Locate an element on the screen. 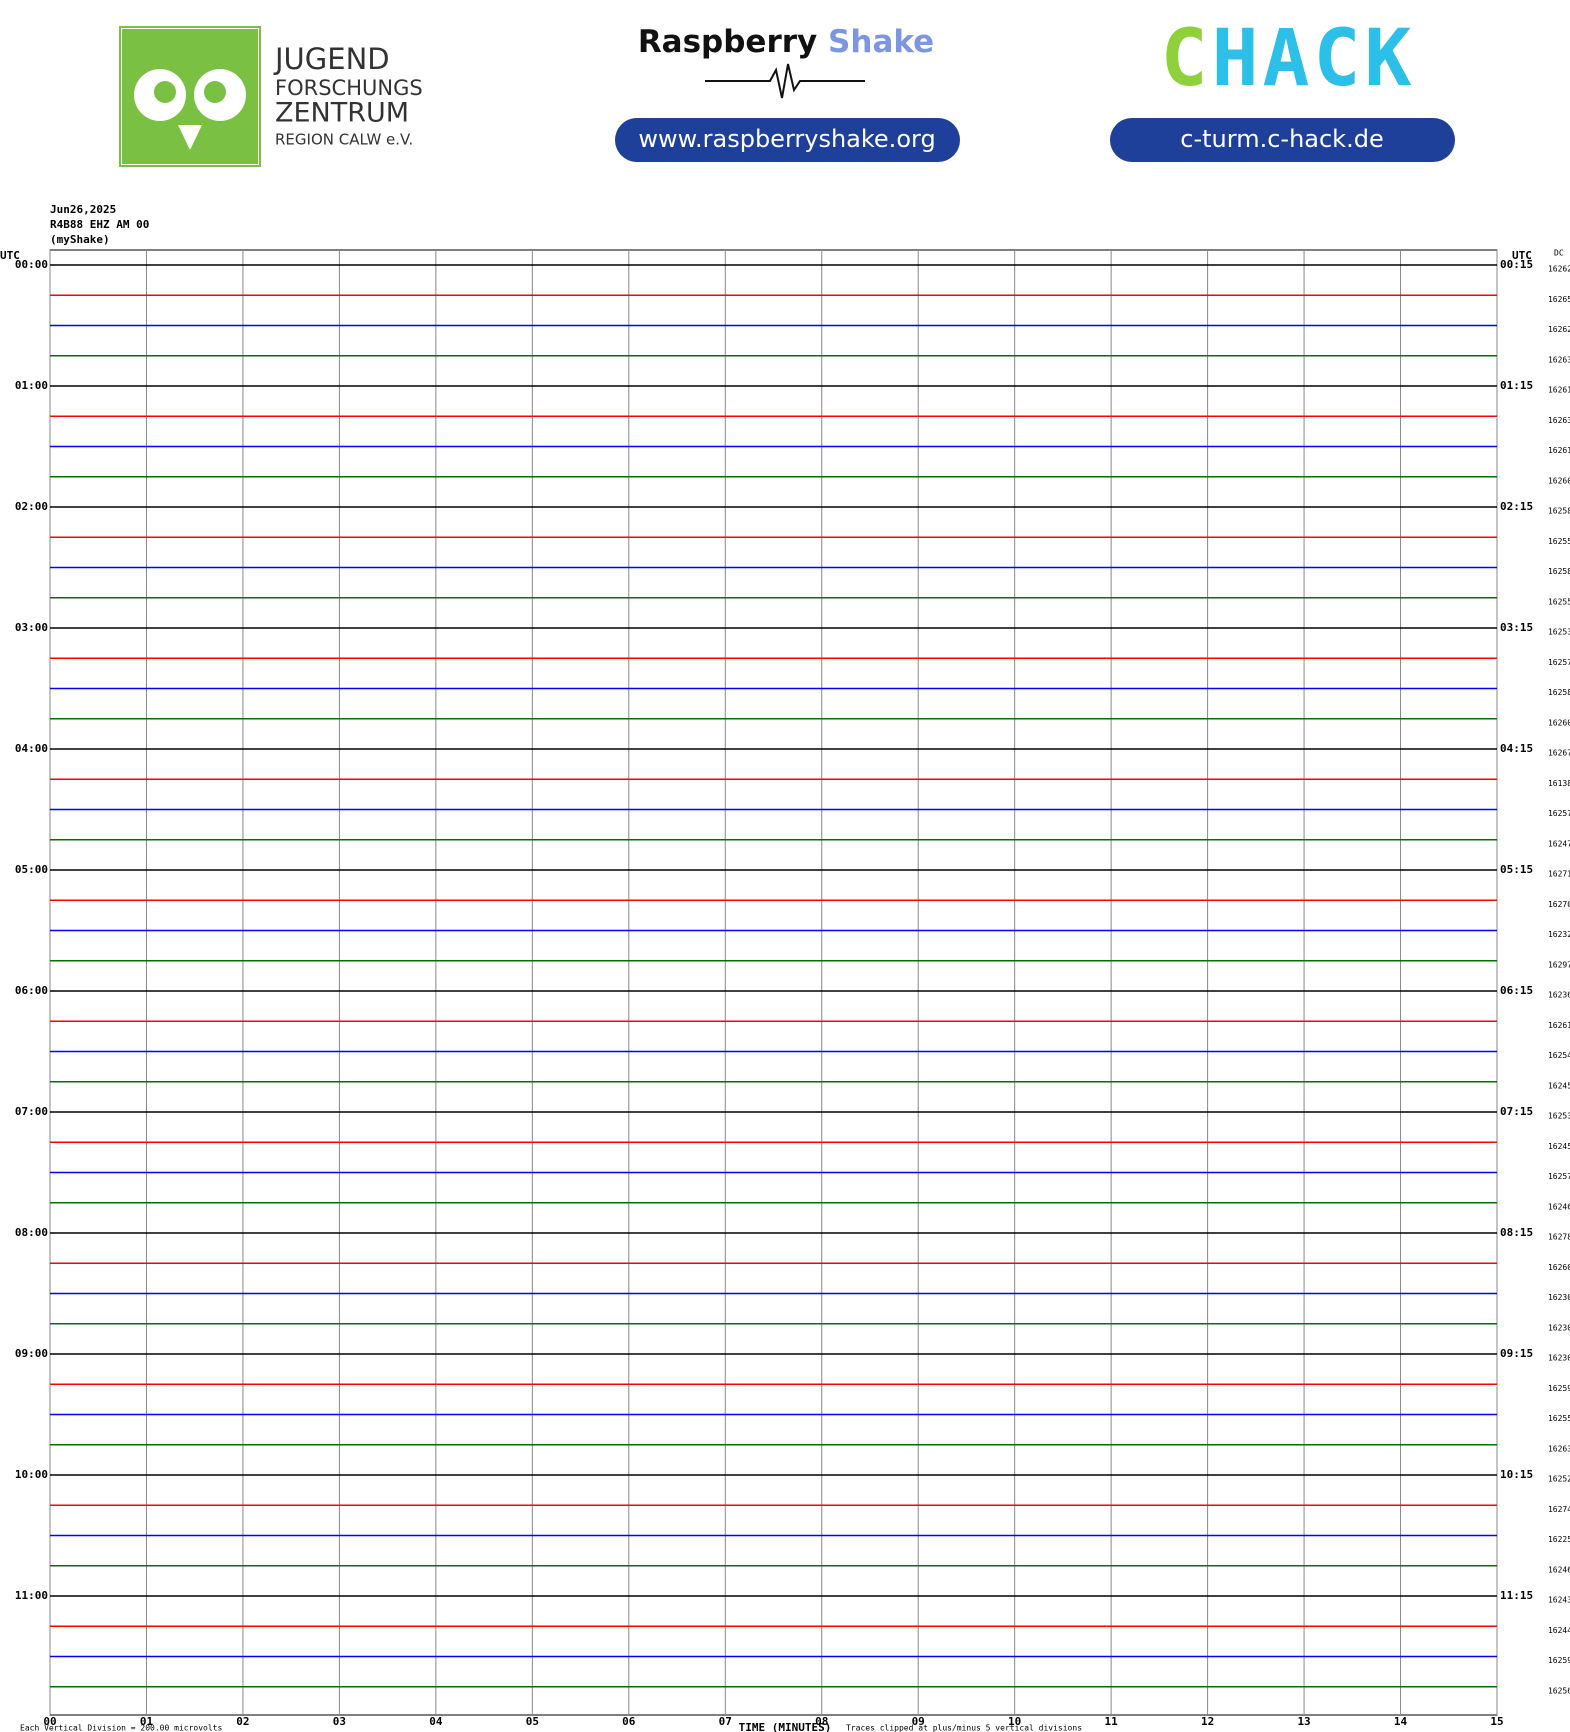  dc-value: 16247 is located at coordinates (1559, 843).